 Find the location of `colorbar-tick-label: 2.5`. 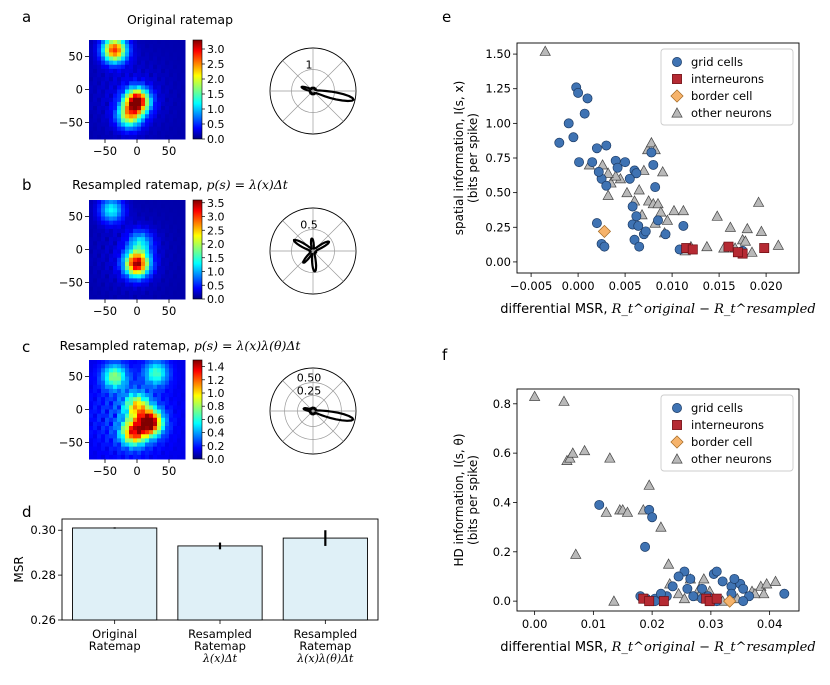

colorbar-tick-label: 2.5 is located at coordinates (216, 230).